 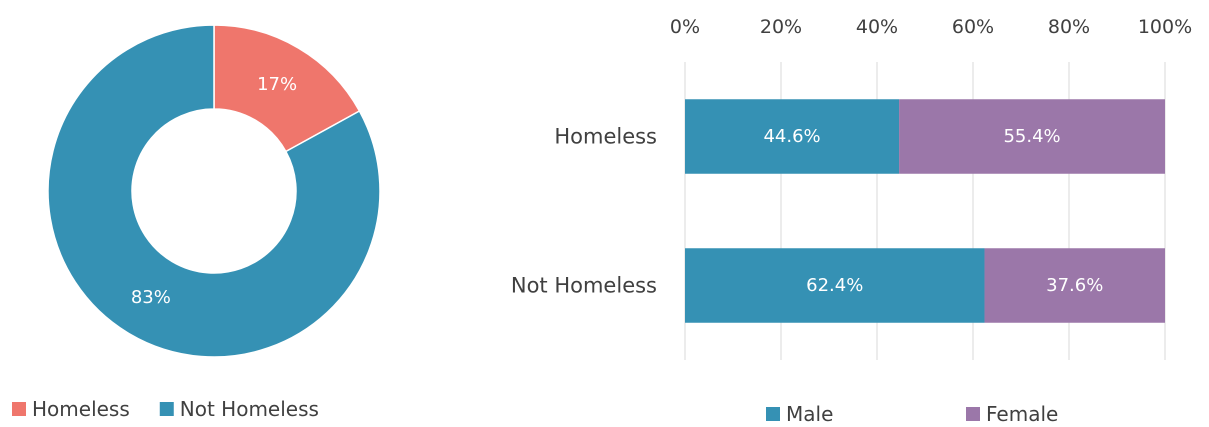 What do you see at coordinates (277, 84) in the screenshot?
I see `donut-label-homeless: 17%` at bounding box center [277, 84].